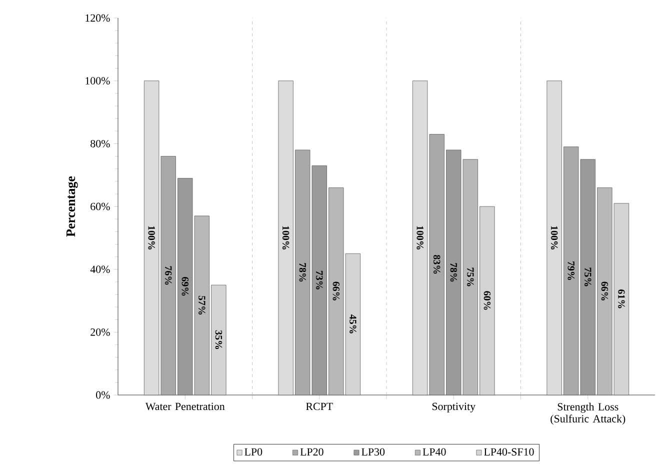 The height and width of the screenshot is (468, 662). What do you see at coordinates (202, 305) in the screenshot?
I see `data-label: 57%` at bounding box center [202, 305].